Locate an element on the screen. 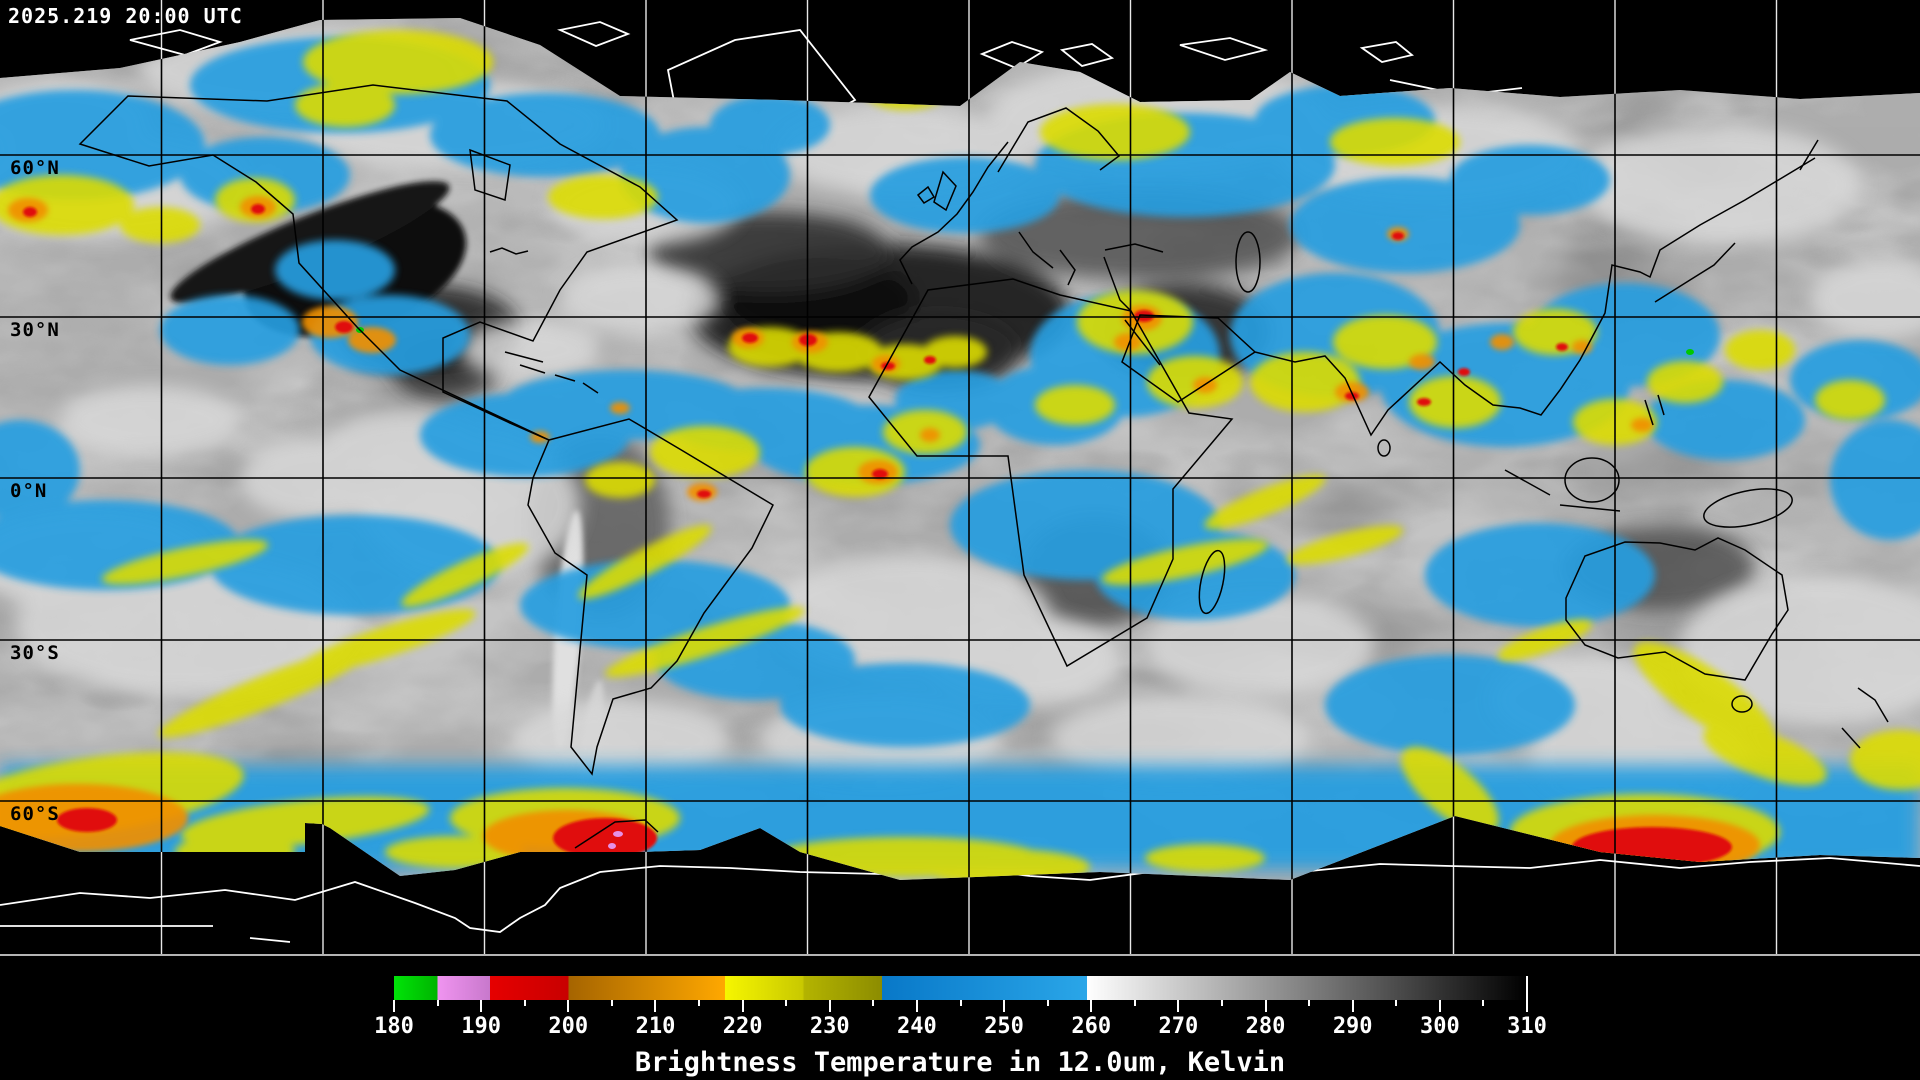  latitude-label: 60°N is located at coordinates (35, 168).